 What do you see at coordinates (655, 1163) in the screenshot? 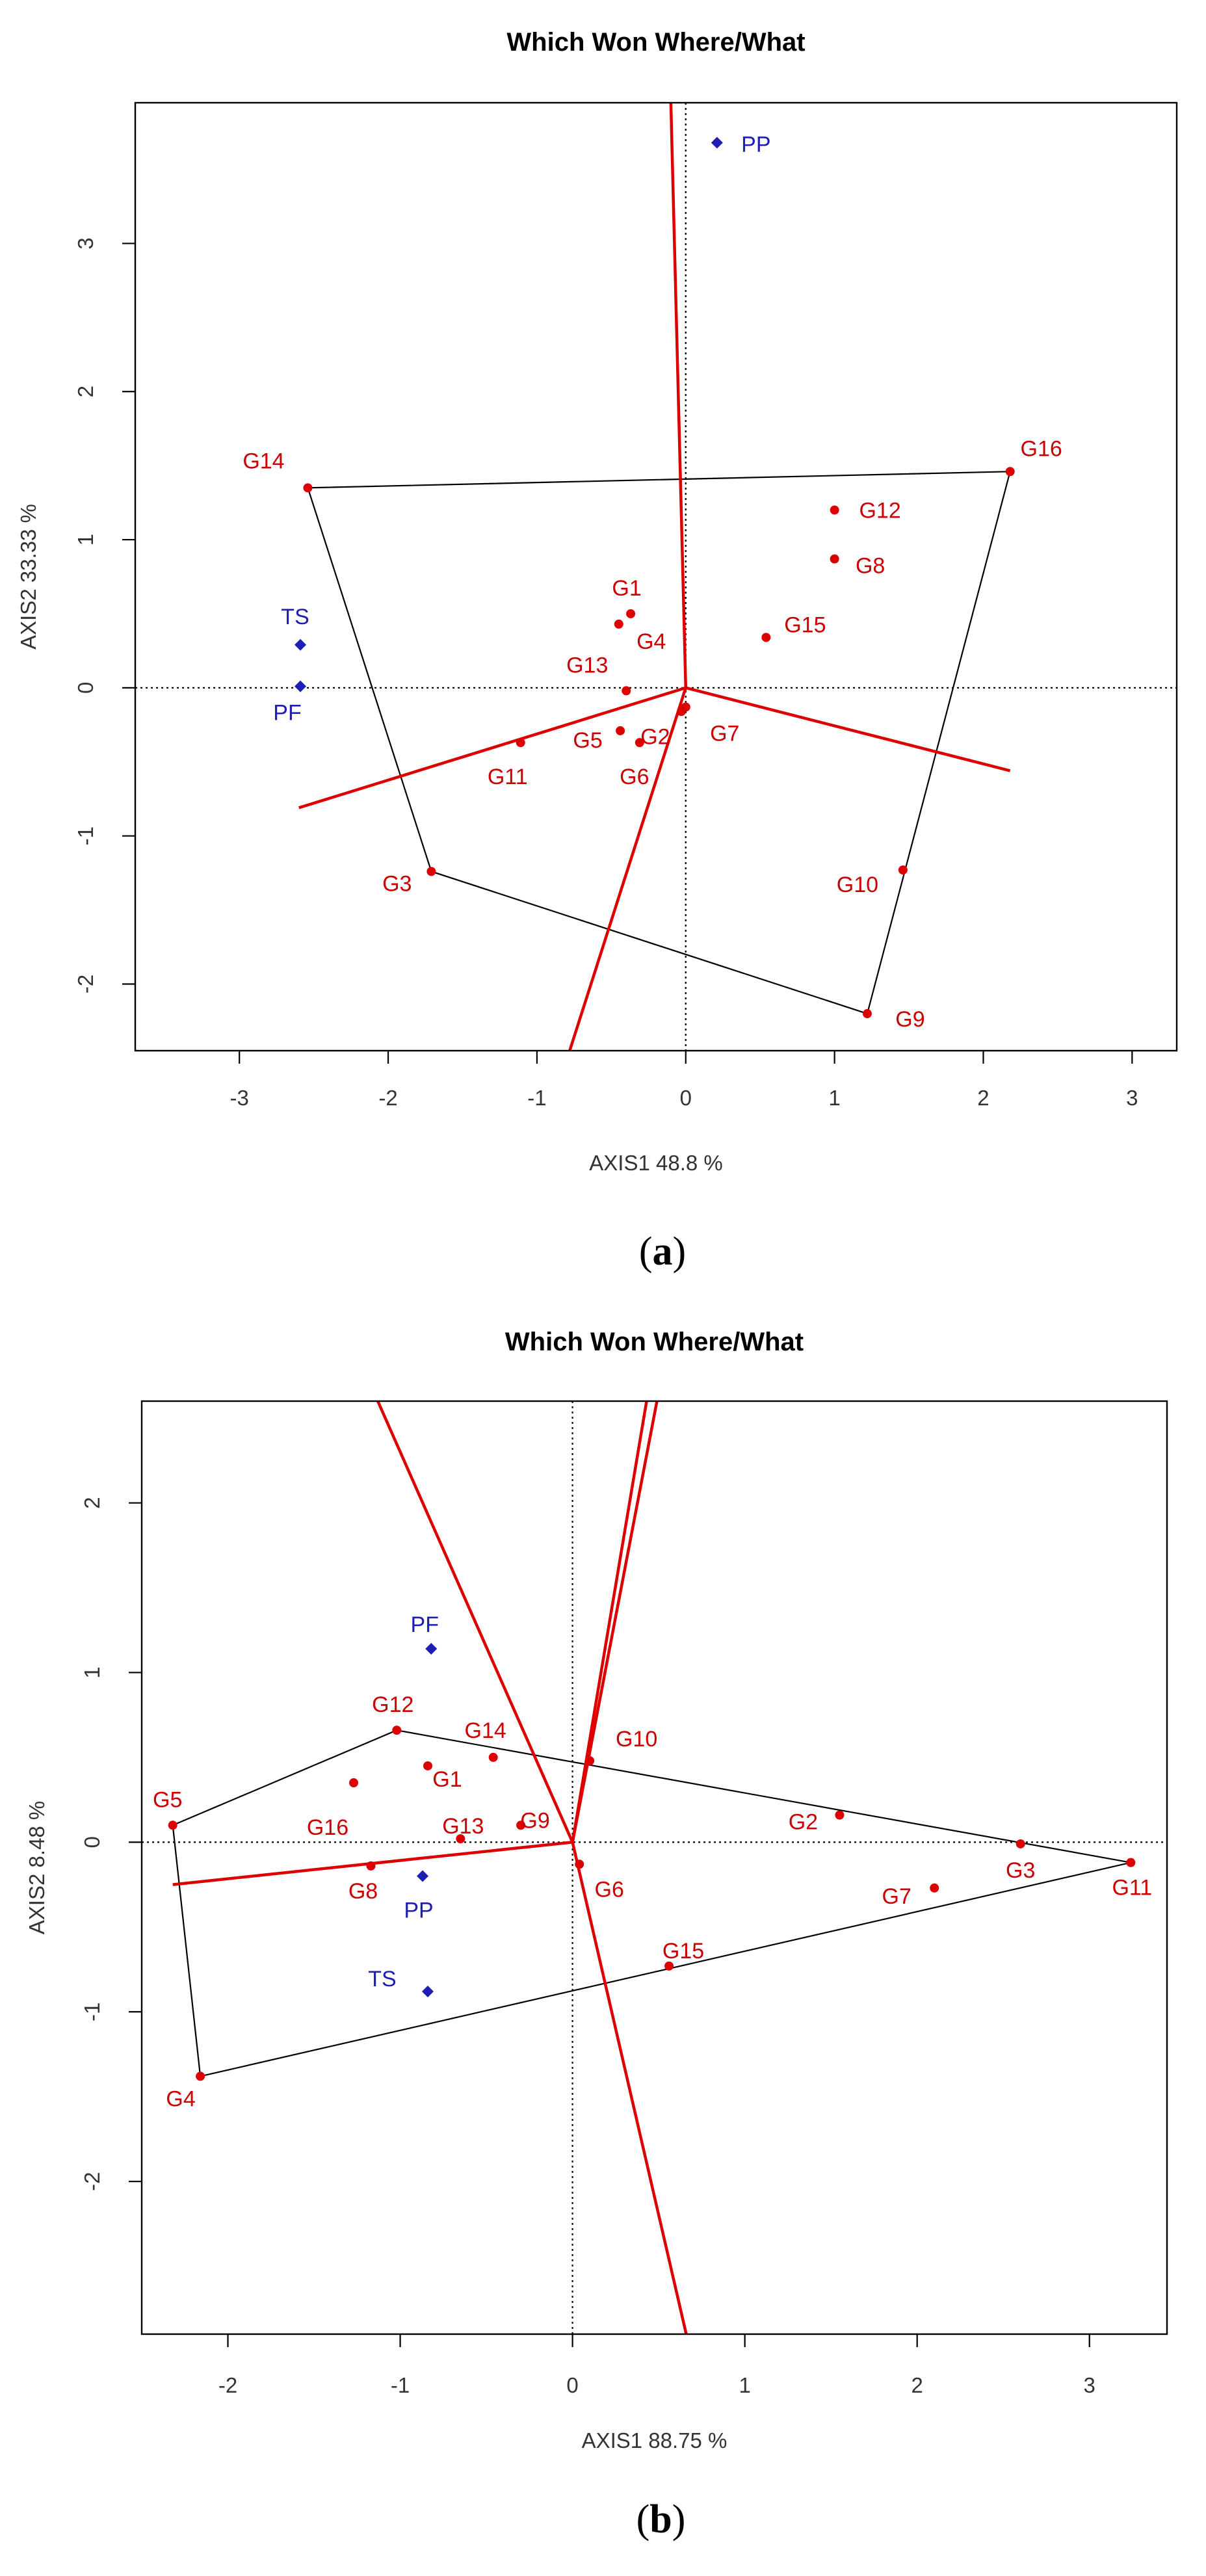
I see `x-axis-label: AXIS1 48.8 %` at bounding box center [655, 1163].